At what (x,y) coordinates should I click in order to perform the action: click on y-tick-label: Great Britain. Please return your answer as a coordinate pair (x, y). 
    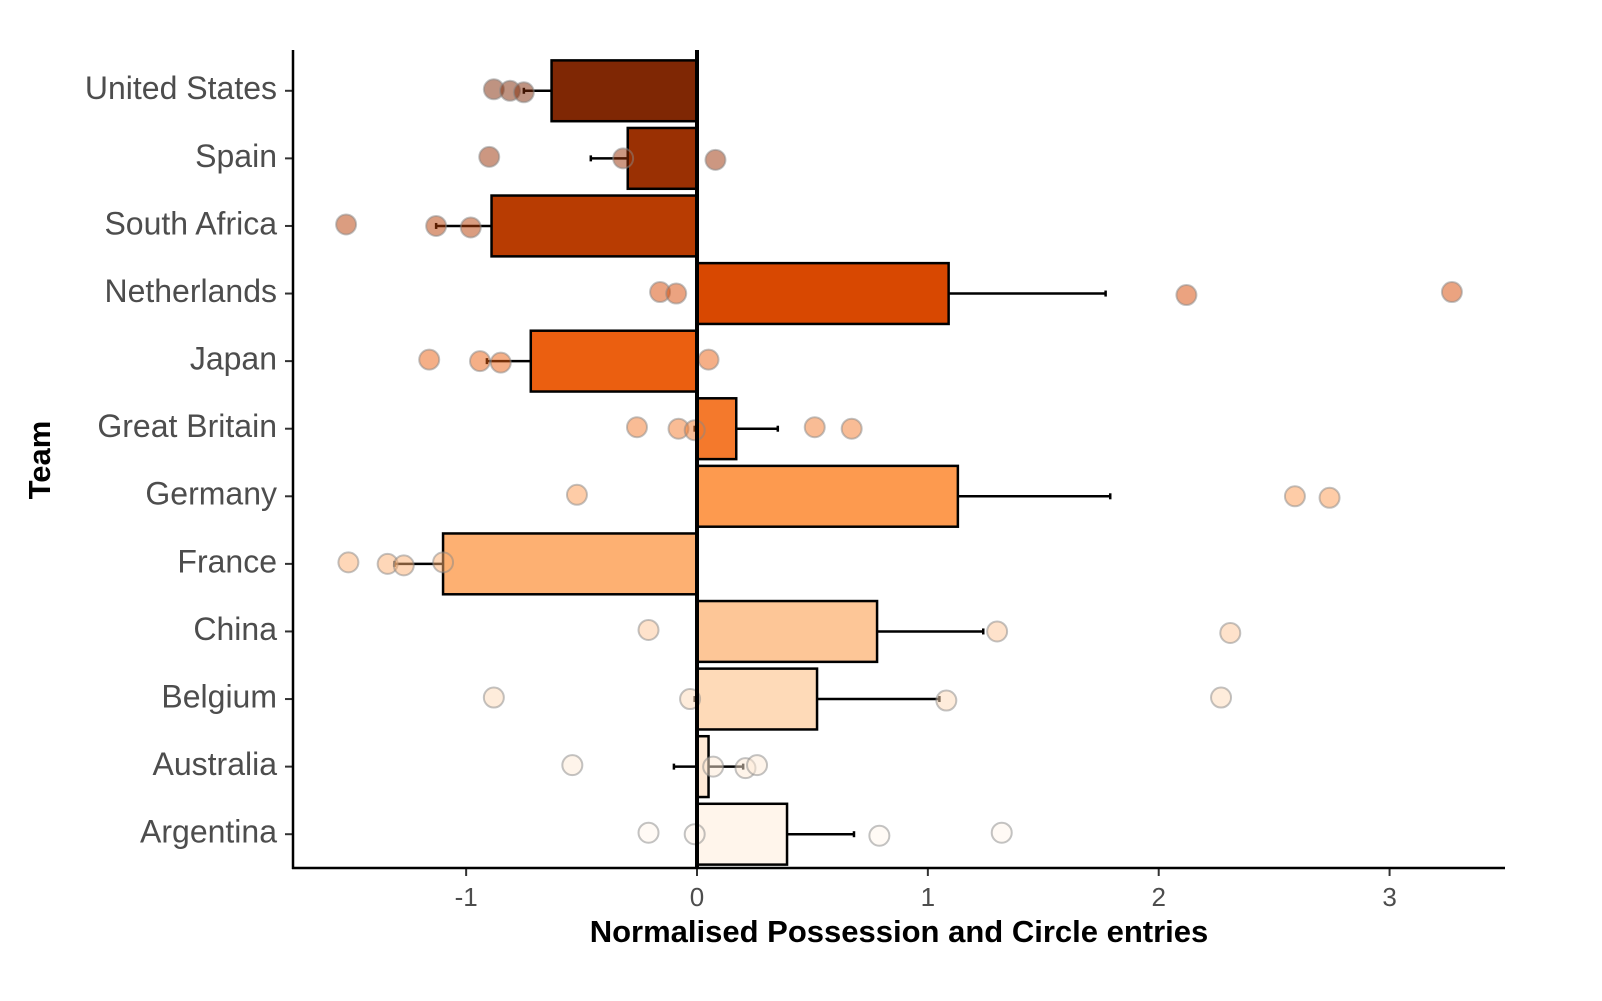
    Looking at the image, I should click on (187, 426).